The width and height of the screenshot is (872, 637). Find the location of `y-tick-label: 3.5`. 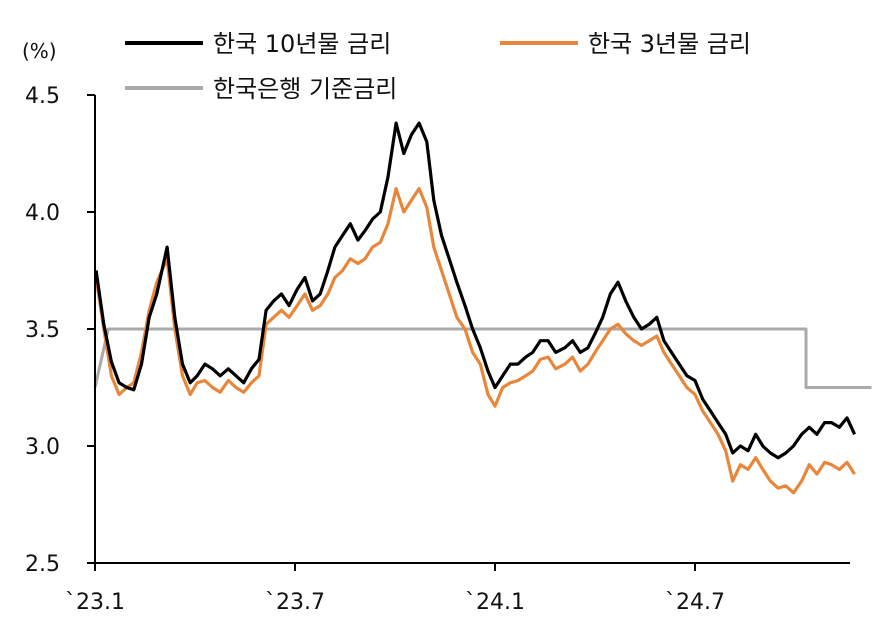

y-tick-label: 3.5 is located at coordinates (42, 330).